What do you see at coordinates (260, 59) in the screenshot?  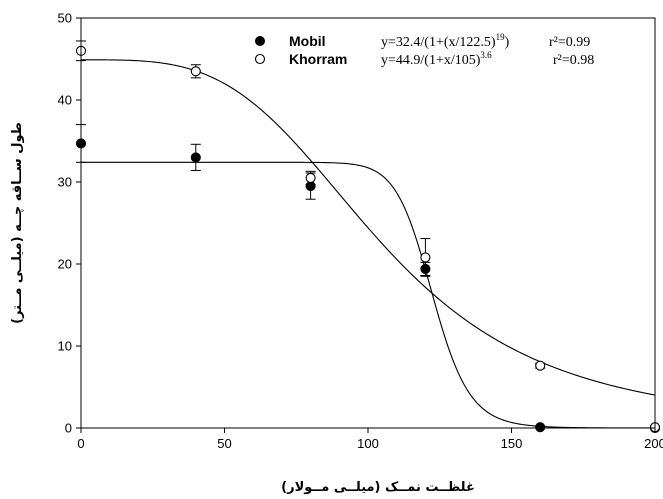 I see `legend-marker-khorram` at bounding box center [260, 59].